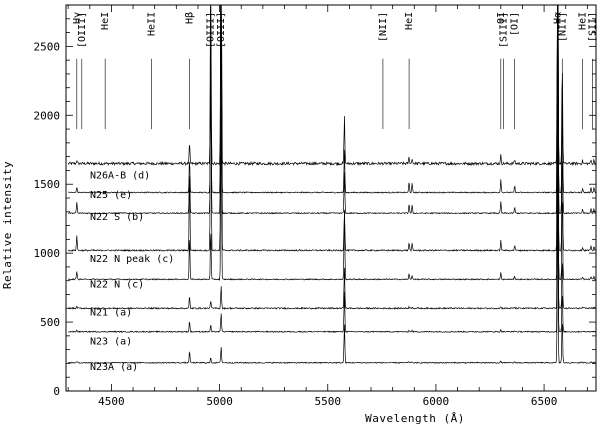 The width and height of the screenshot is (600, 429). What do you see at coordinates (132, 259) in the screenshot?
I see `spectrum-label: N22 N peak (c)` at bounding box center [132, 259].